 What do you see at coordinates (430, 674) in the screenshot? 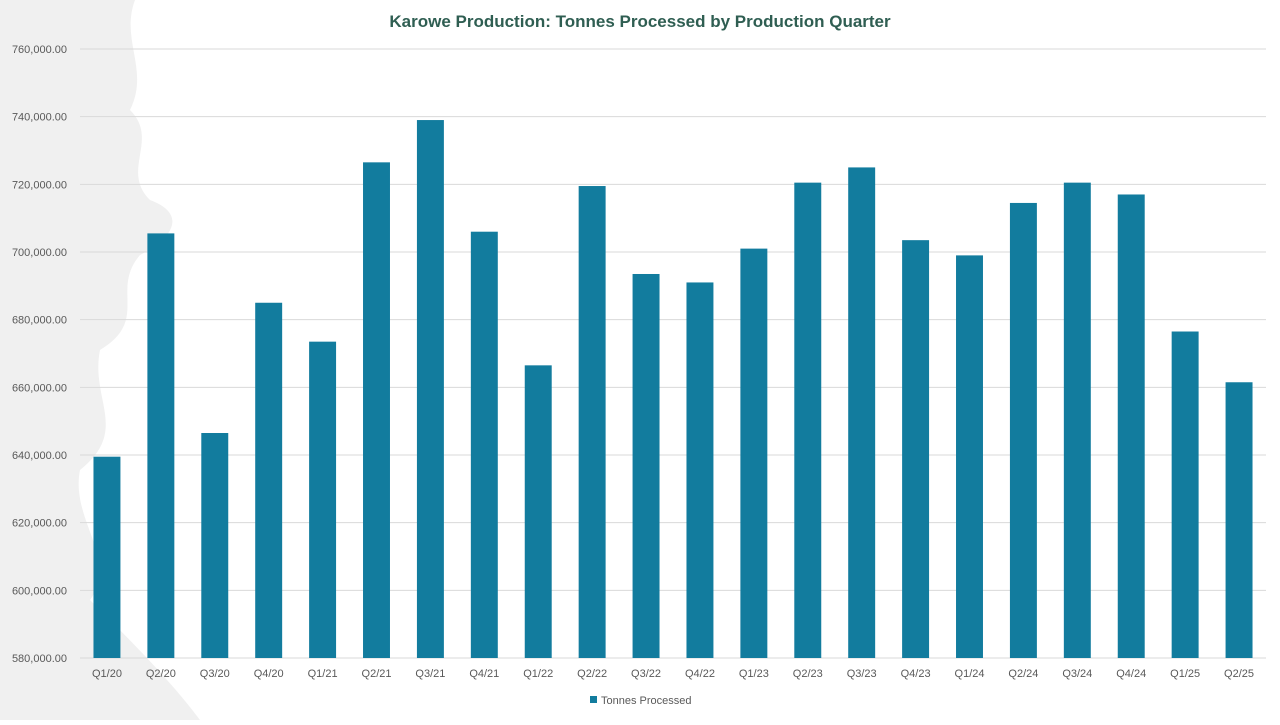
I see `x-tick-label: Q3/21` at bounding box center [430, 674].